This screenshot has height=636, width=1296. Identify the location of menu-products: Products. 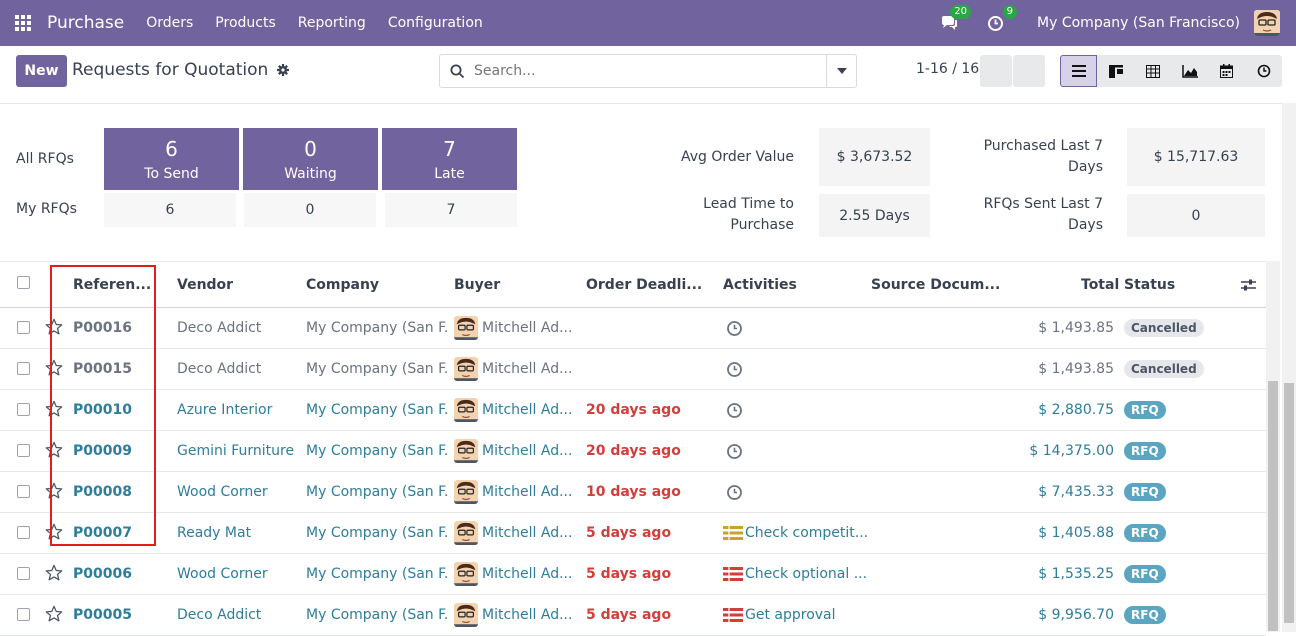
(245, 23).